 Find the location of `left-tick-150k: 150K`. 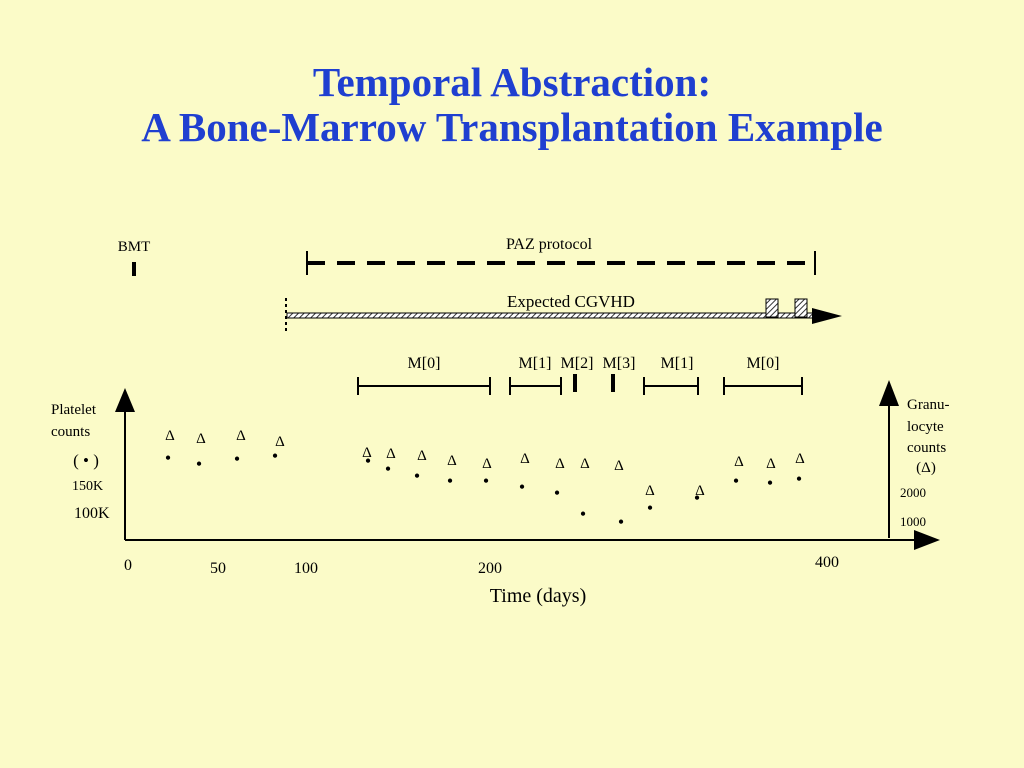

left-tick-150k: 150K is located at coordinates (87, 486).